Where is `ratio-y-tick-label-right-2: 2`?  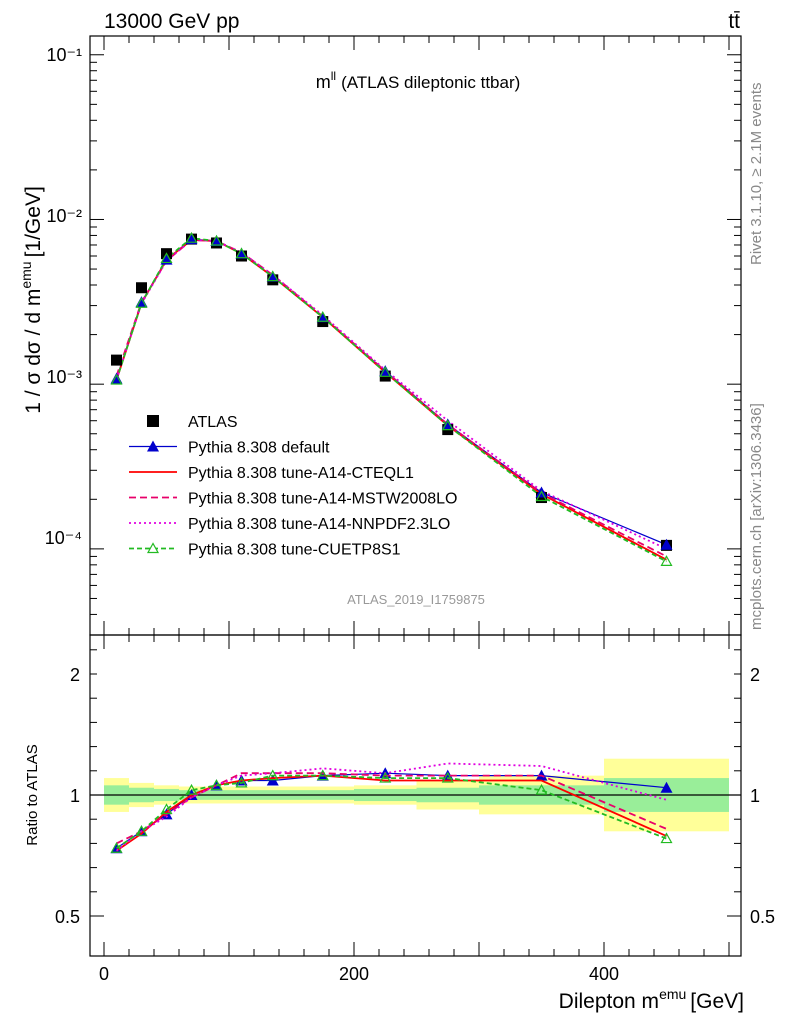
ratio-y-tick-label-right-2: 2 is located at coordinates (755, 675).